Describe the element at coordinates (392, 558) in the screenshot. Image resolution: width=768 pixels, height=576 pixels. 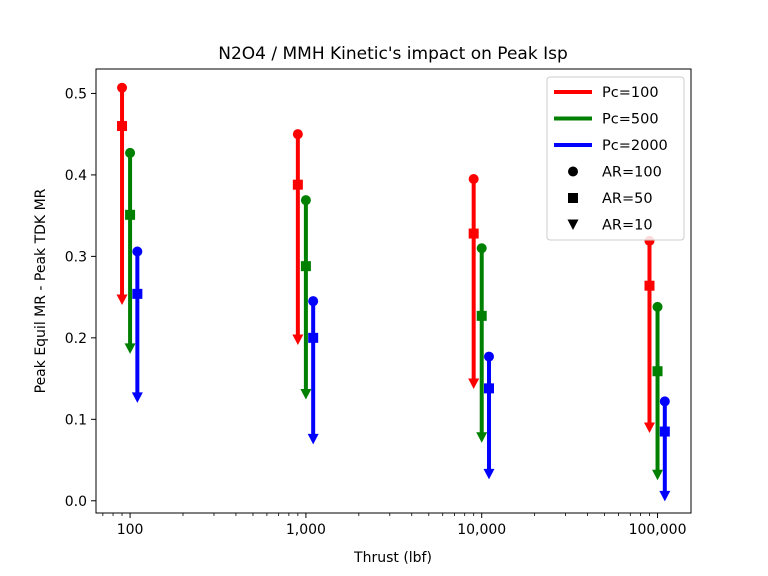
I see `x-axis-label: Thrust (lbf)` at that location.